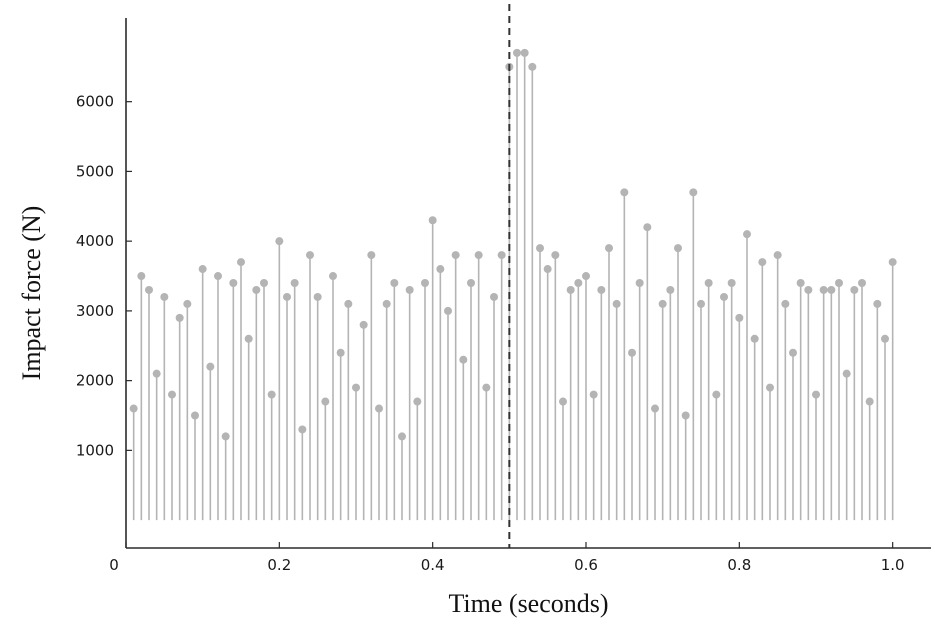 This screenshot has width=948, height=630. I want to click on y-axis-ticks: 1000 2000 3000 4000 5000 6000, so click(104, 276).